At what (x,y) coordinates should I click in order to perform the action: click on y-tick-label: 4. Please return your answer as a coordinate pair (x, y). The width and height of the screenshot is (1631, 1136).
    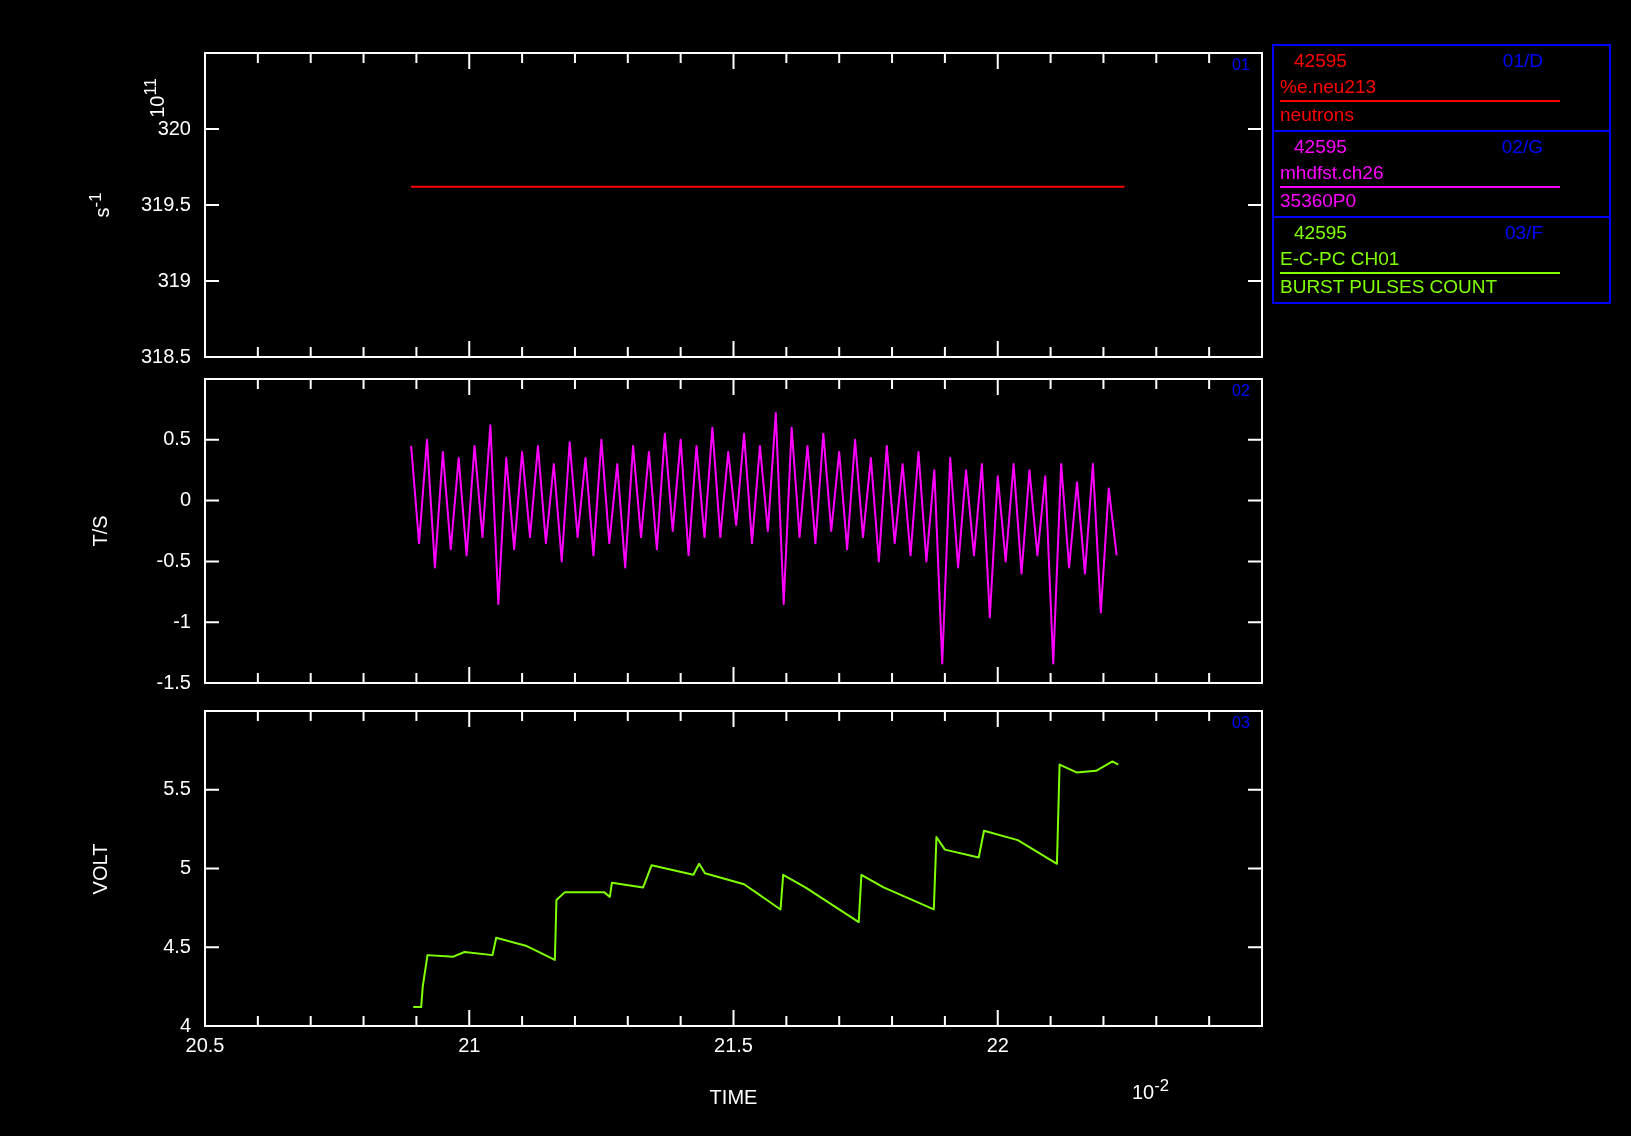
    Looking at the image, I should click on (185, 1024).